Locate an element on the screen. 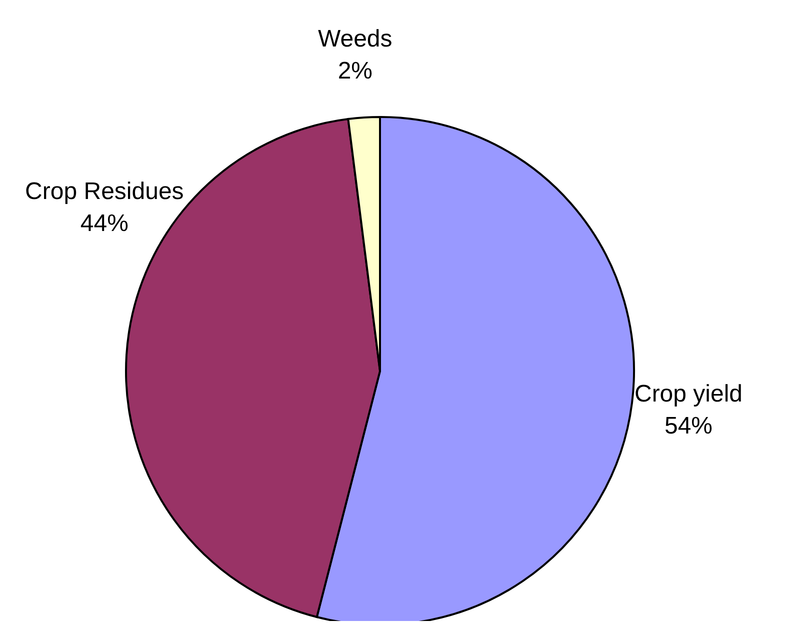 The image size is (794, 629). data-label: 2% is located at coordinates (355, 71).